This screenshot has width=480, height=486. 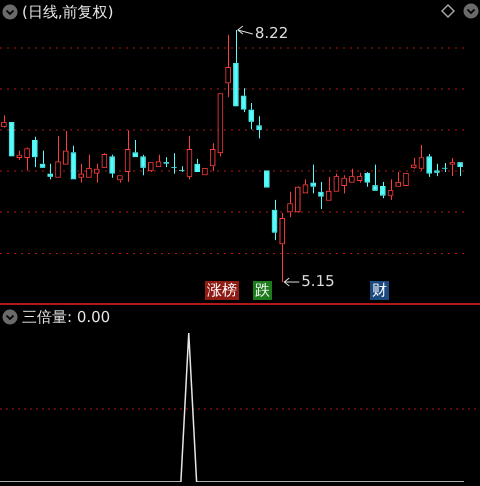 What do you see at coordinates (271, 33) in the screenshot?
I see `annotation: 8.22` at bounding box center [271, 33].